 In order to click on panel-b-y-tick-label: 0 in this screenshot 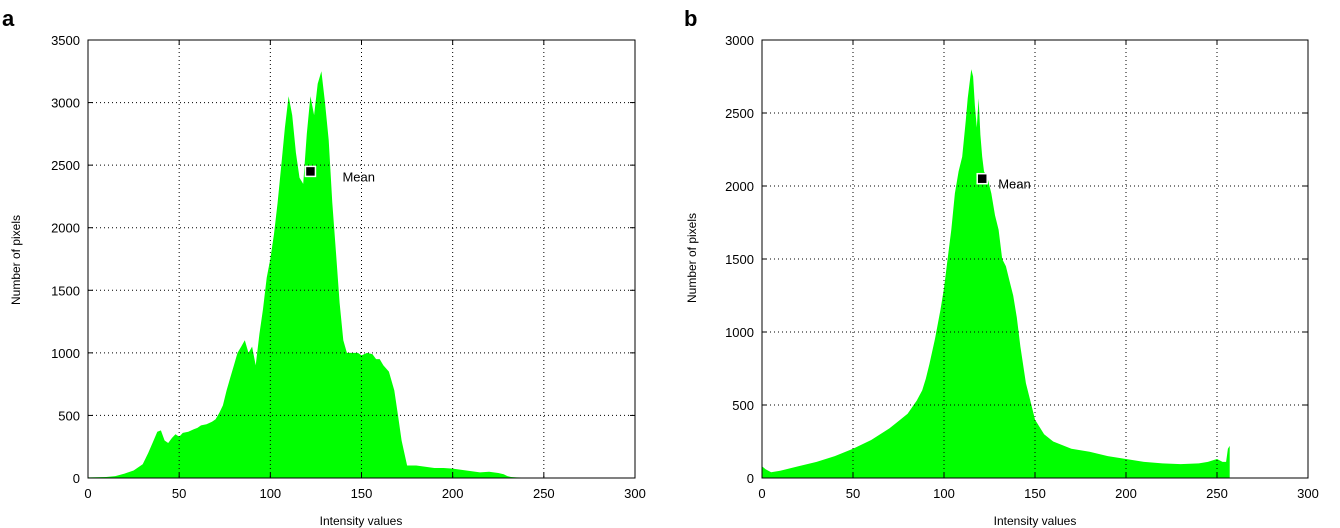, I will do `click(750, 478)`.